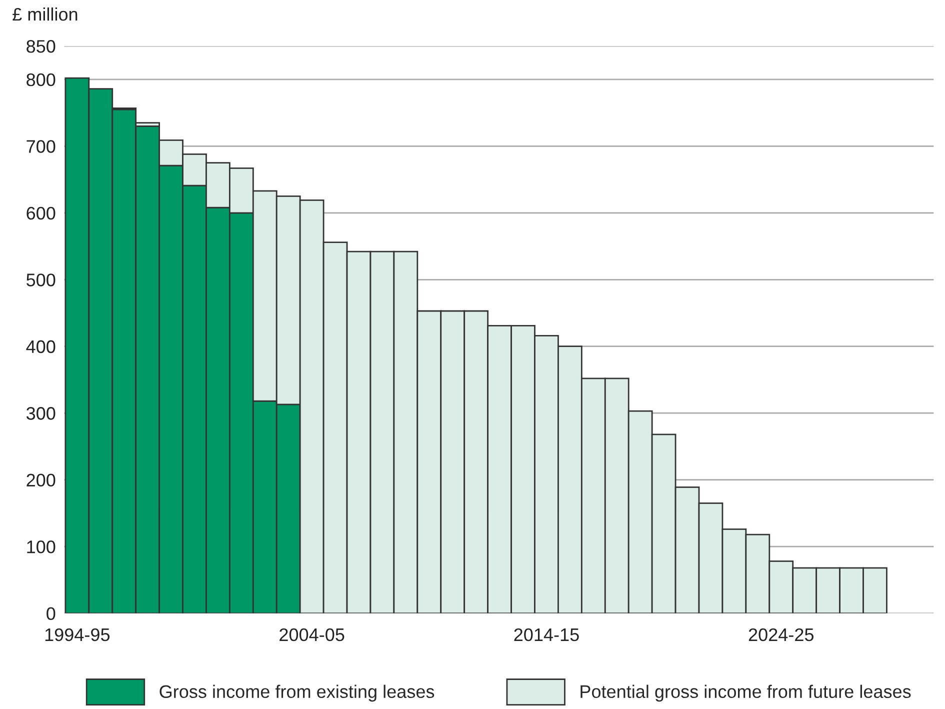 Image resolution: width=945 pixels, height=709 pixels. What do you see at coordinates (77, 635) in the screenshot?
I see `x-tick-label: 1994-95` at bounding box center [77, 635].